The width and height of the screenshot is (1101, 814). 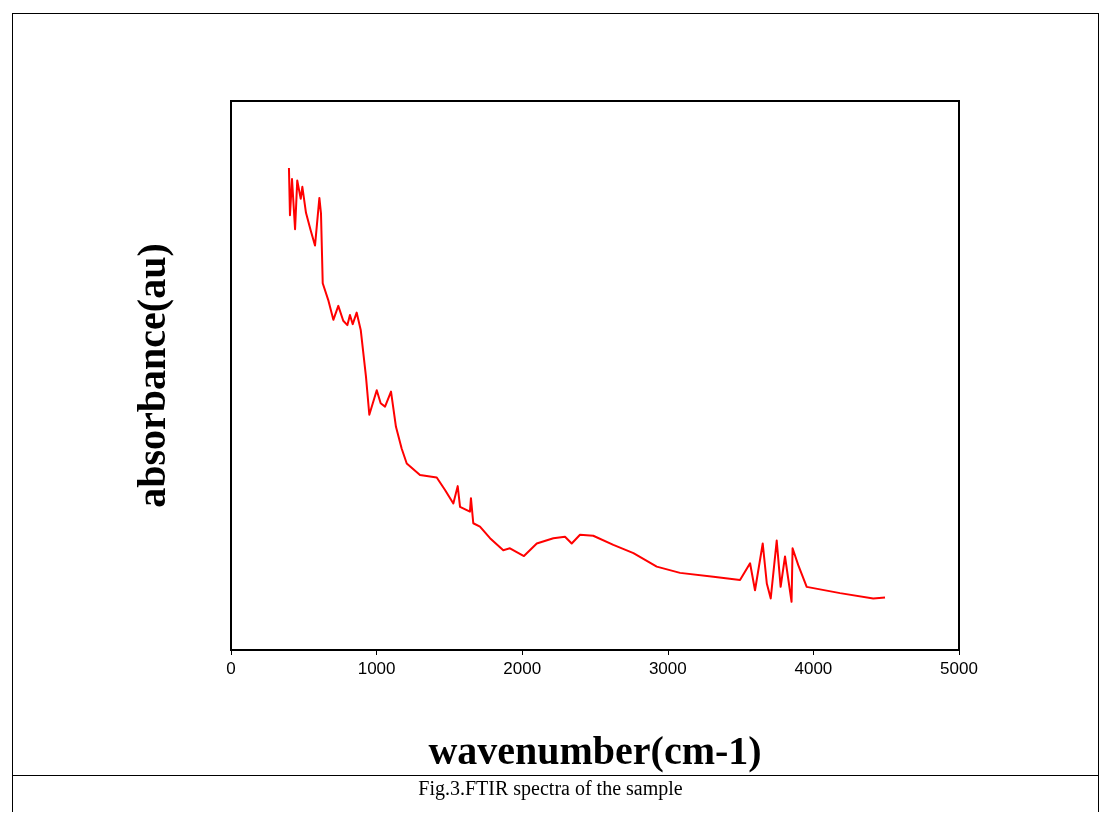 I want to click on x-tick-label: 4000, so click(x=813, y=668).